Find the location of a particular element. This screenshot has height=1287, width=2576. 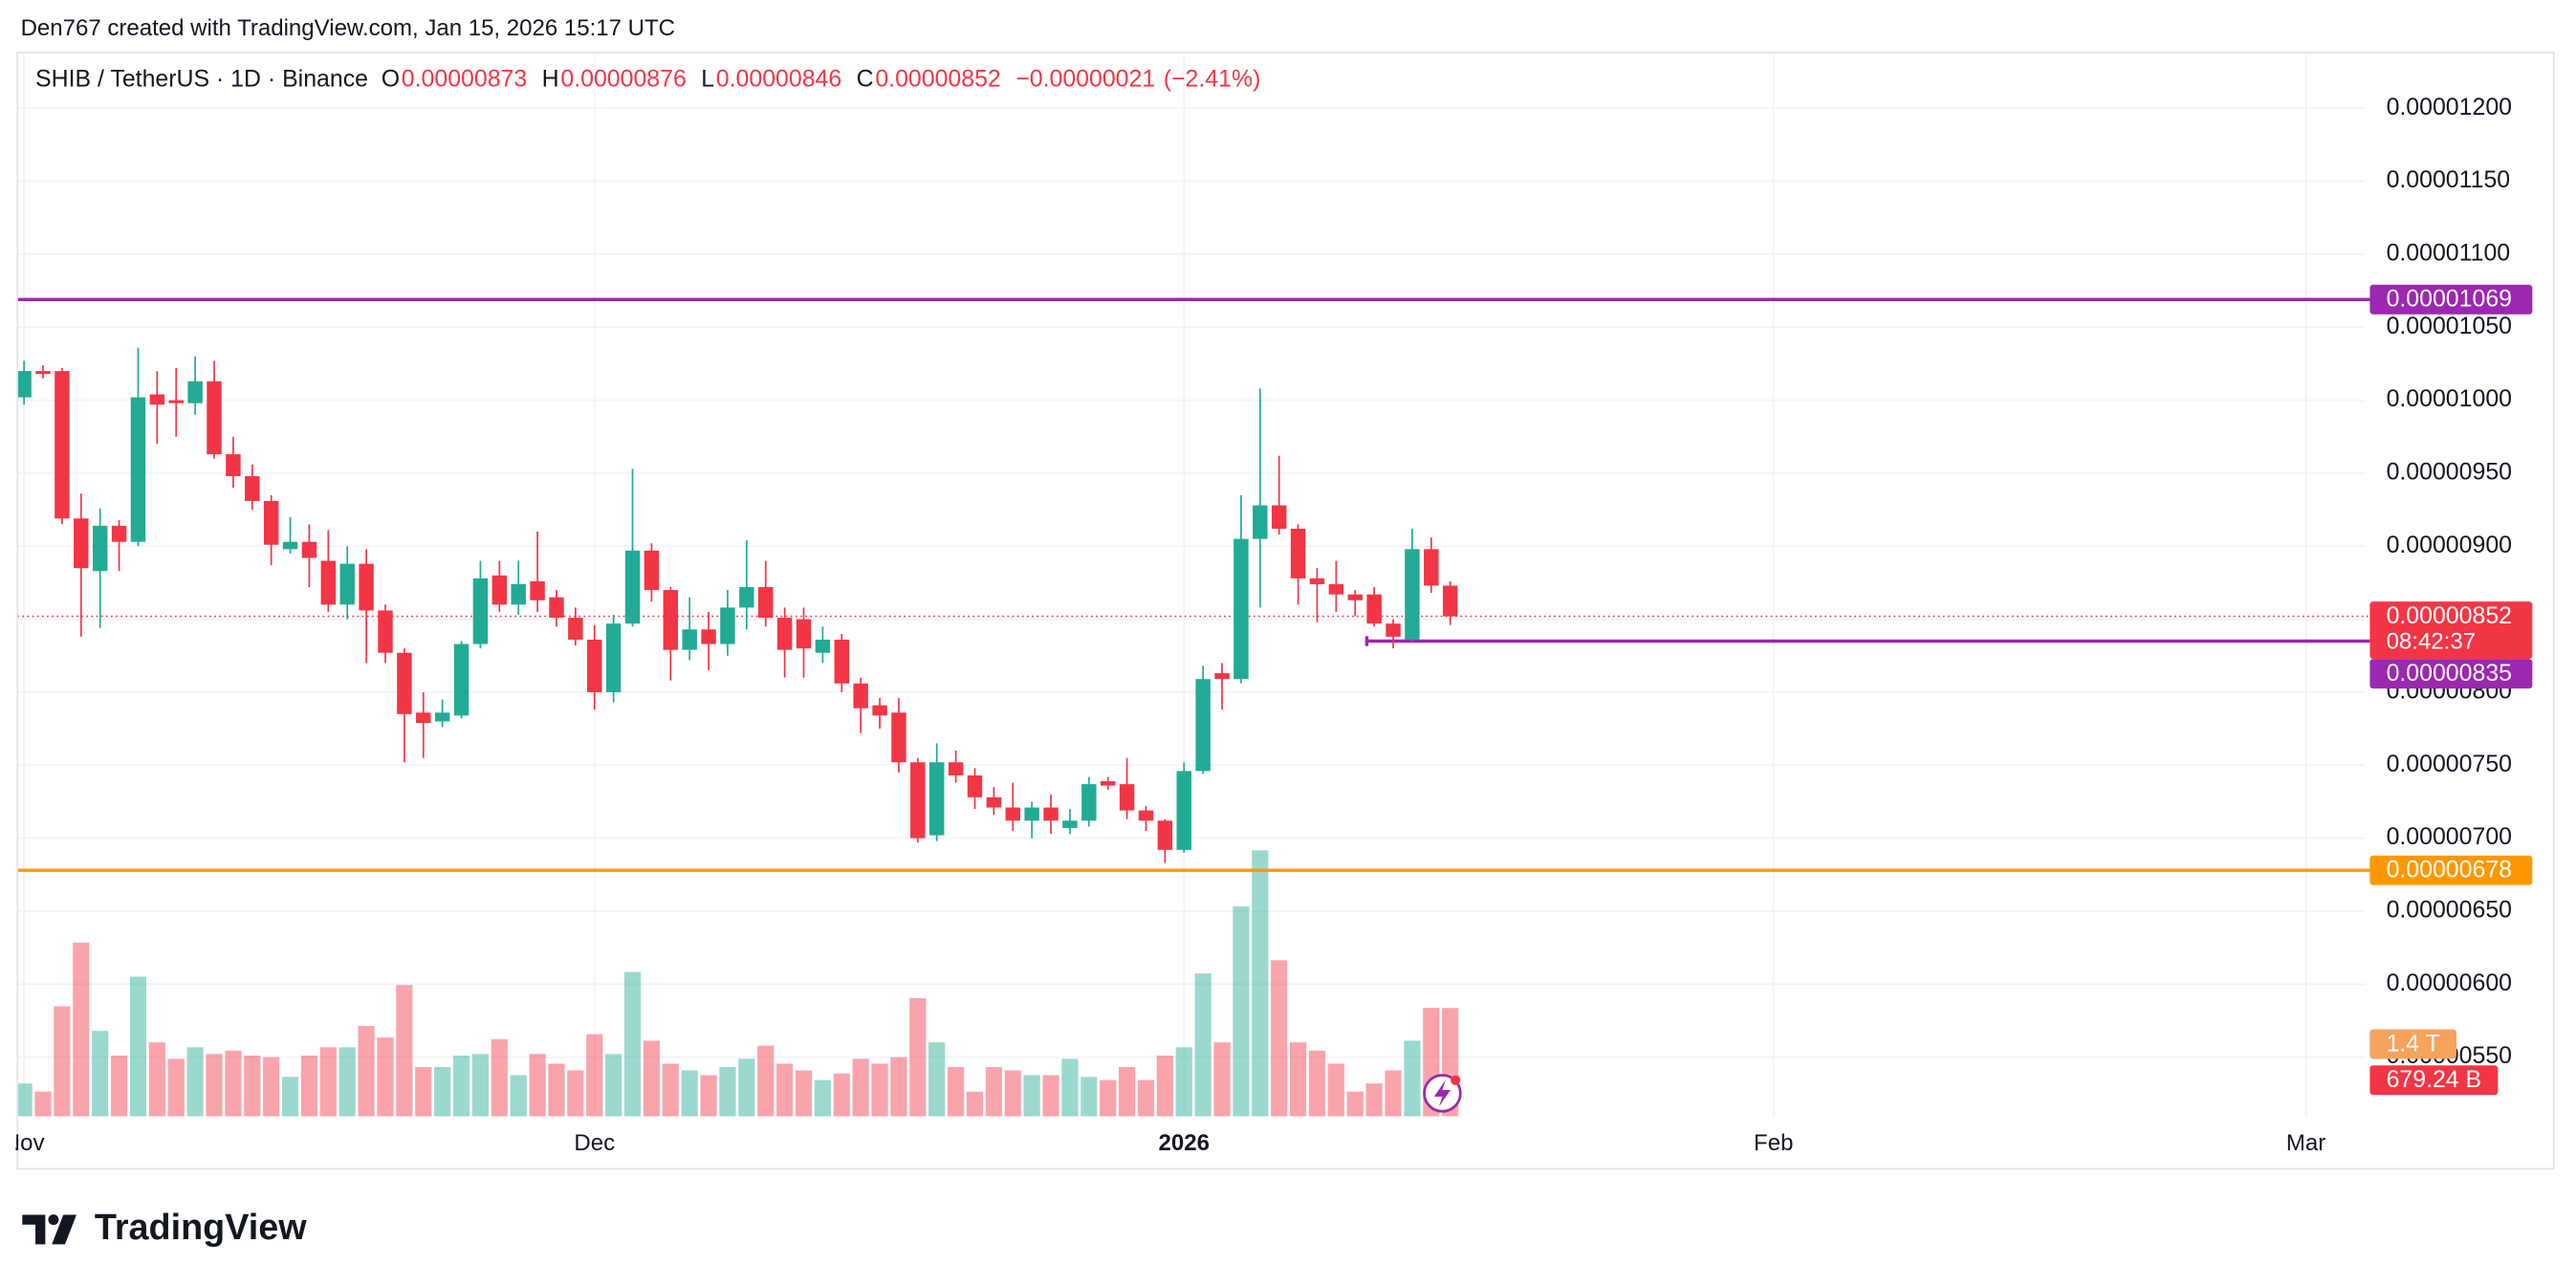

level-tag: 0.00001069 is located at coordinates (2449, 300).